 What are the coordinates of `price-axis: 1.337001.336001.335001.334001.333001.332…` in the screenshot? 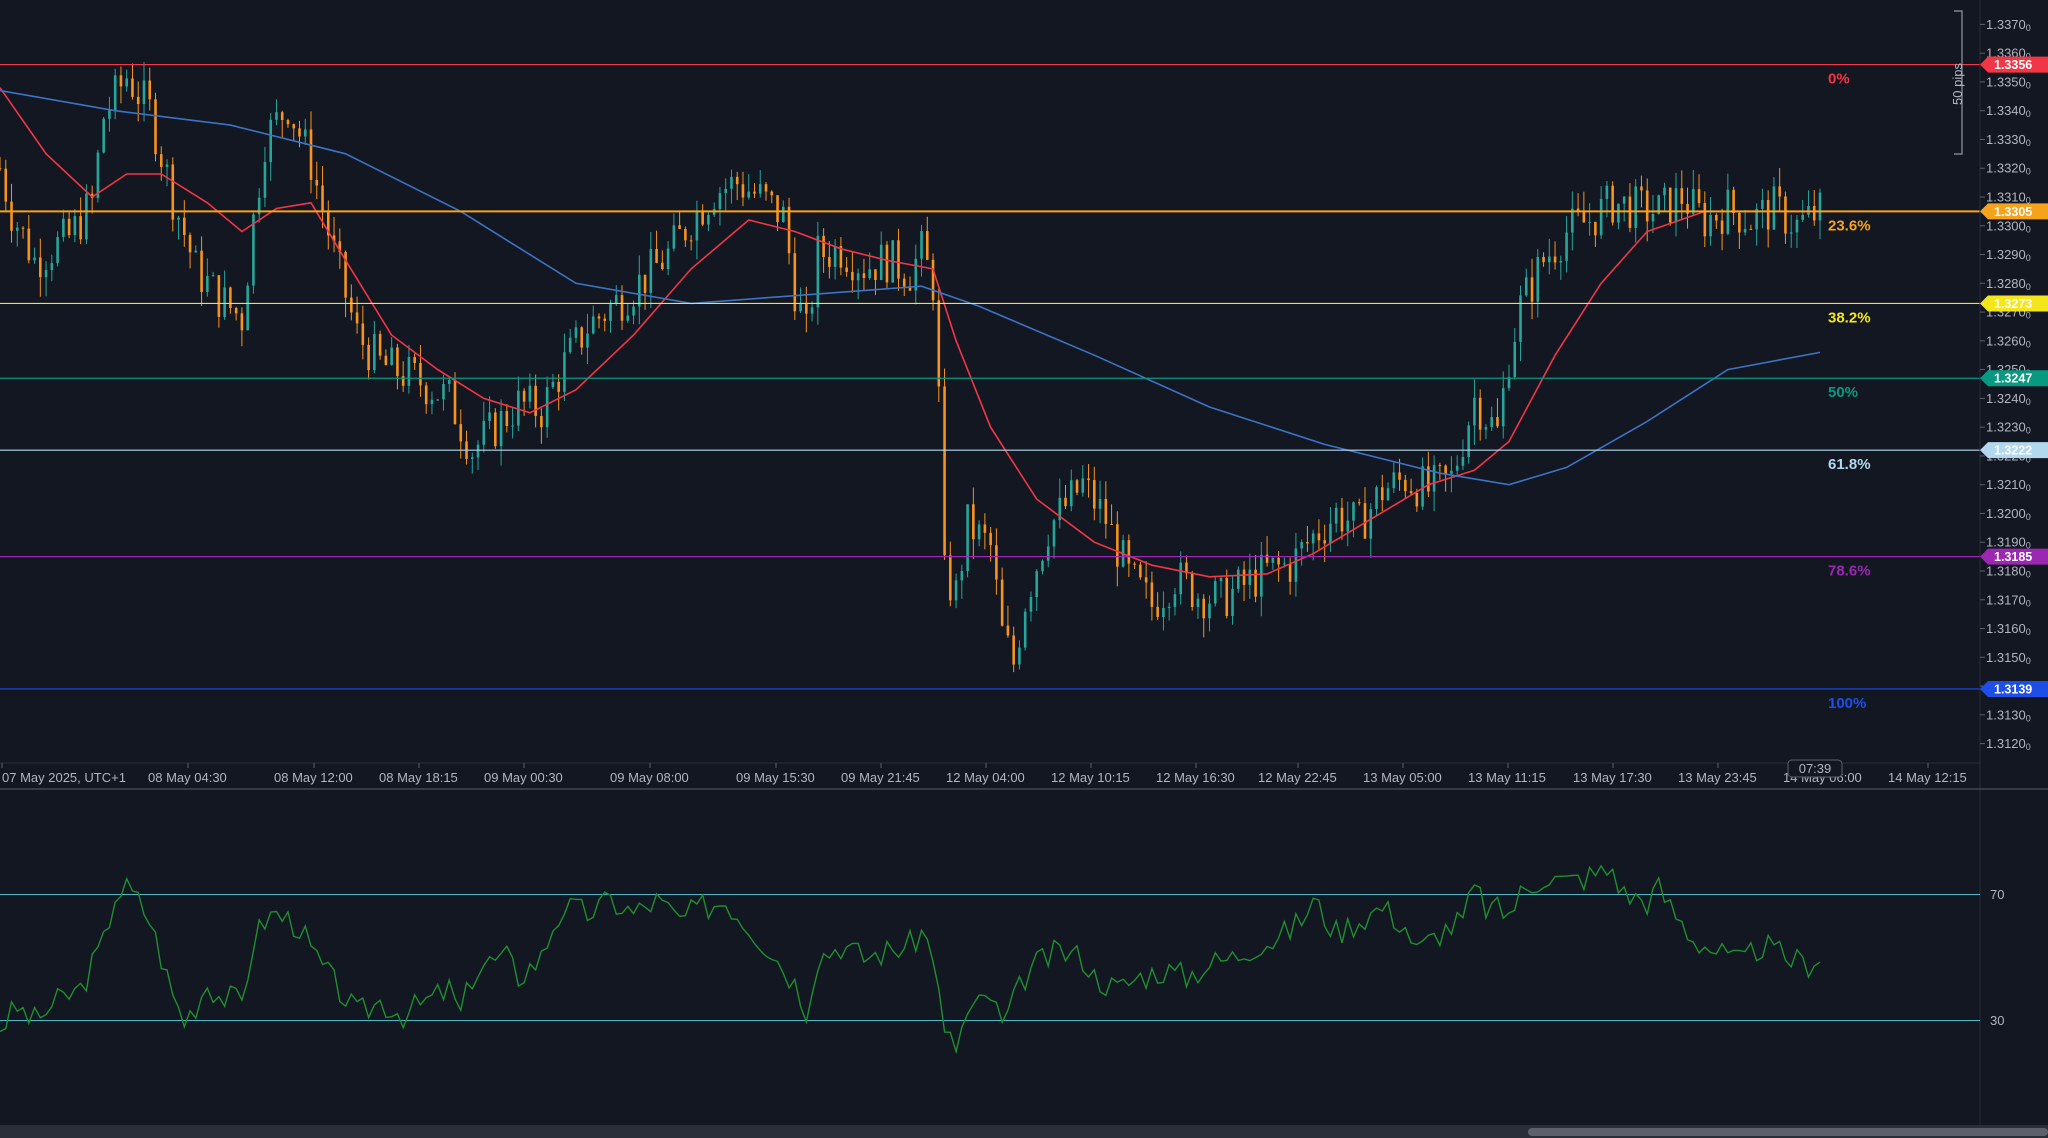 It's located at (2005, 384).